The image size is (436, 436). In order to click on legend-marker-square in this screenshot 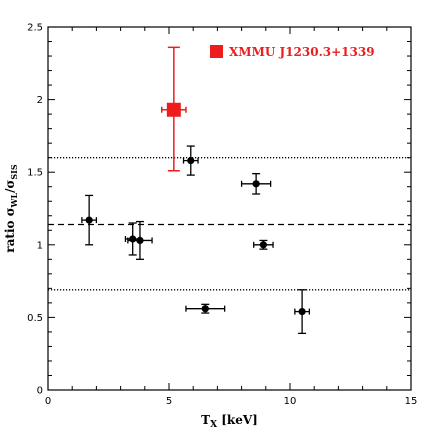, I will do `click(216, 51)`.